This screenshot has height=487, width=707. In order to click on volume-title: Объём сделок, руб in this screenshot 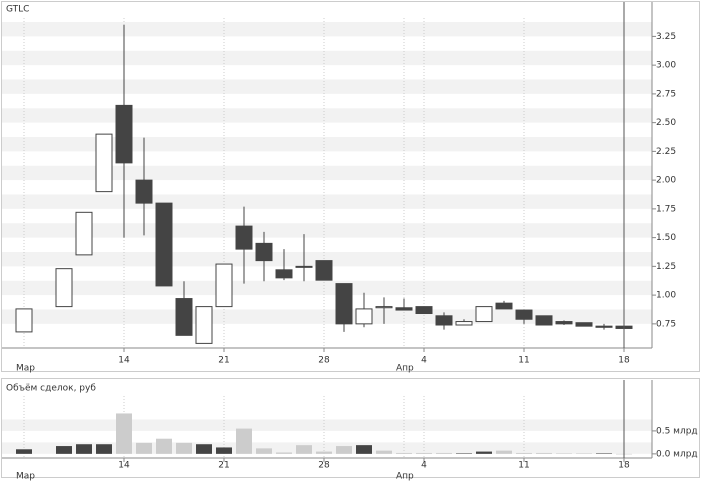, I will do `click(51, 389)`.